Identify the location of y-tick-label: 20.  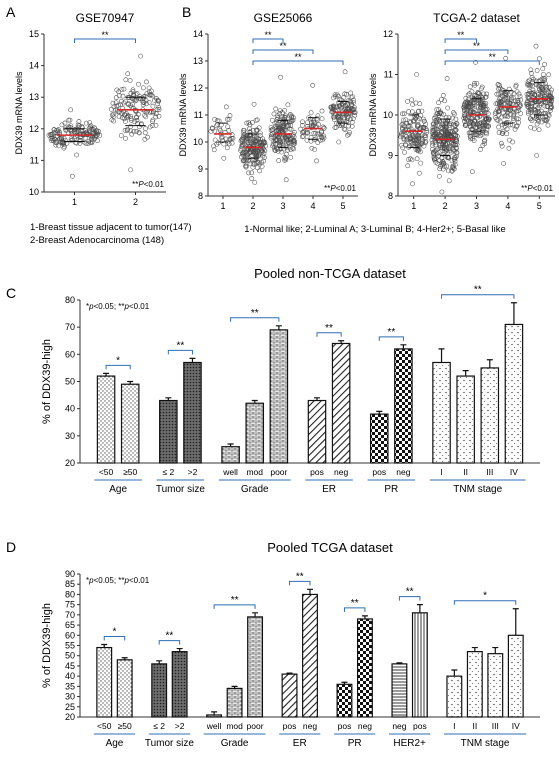
(70, 463).